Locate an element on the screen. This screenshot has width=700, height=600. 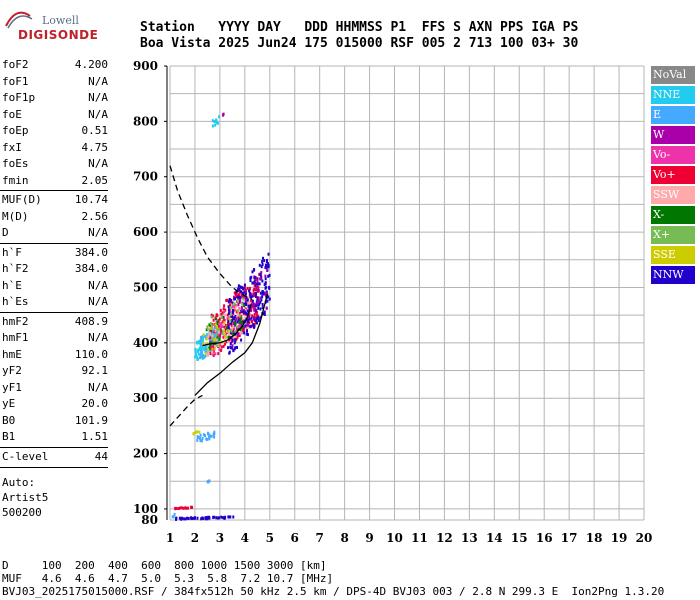
param-label: yF1 is located at coordinates (12, 387).